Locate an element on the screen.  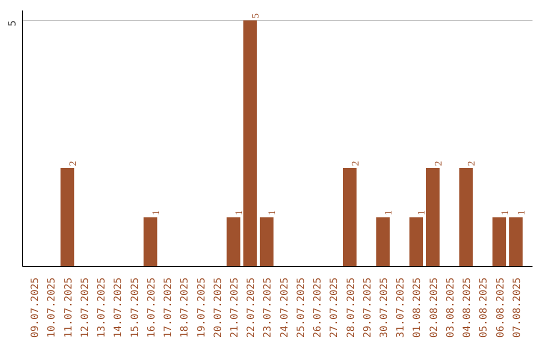
x-tick-label: 24.07.2025 is located at coordinates (284, 307).